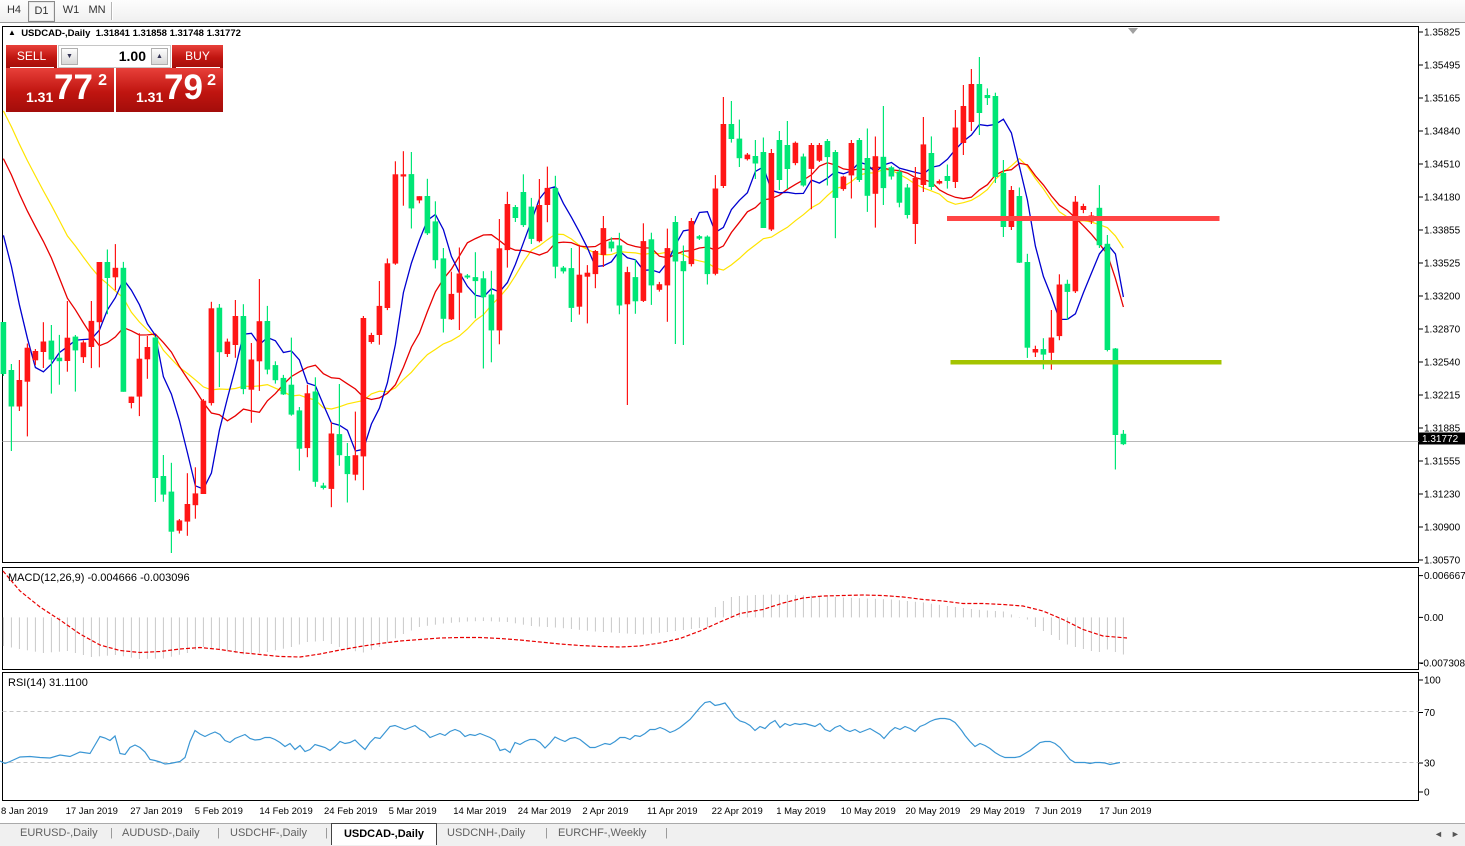 The image size is (1465, 846). Describe the element at coordinates (1430, 764) in the screenshot. I see `svg-text: 30` at that location.